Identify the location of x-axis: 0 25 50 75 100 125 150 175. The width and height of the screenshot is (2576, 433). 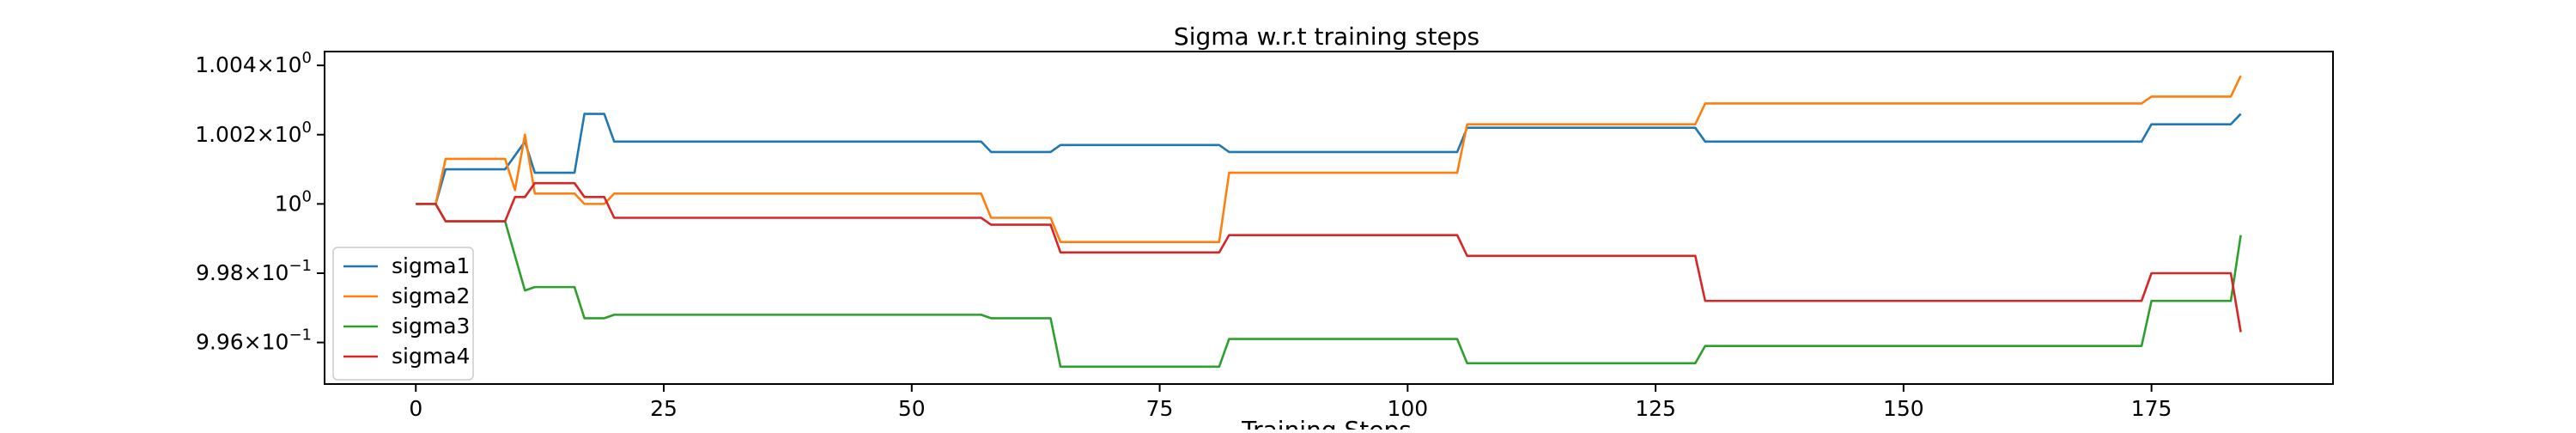
(1290, 402).